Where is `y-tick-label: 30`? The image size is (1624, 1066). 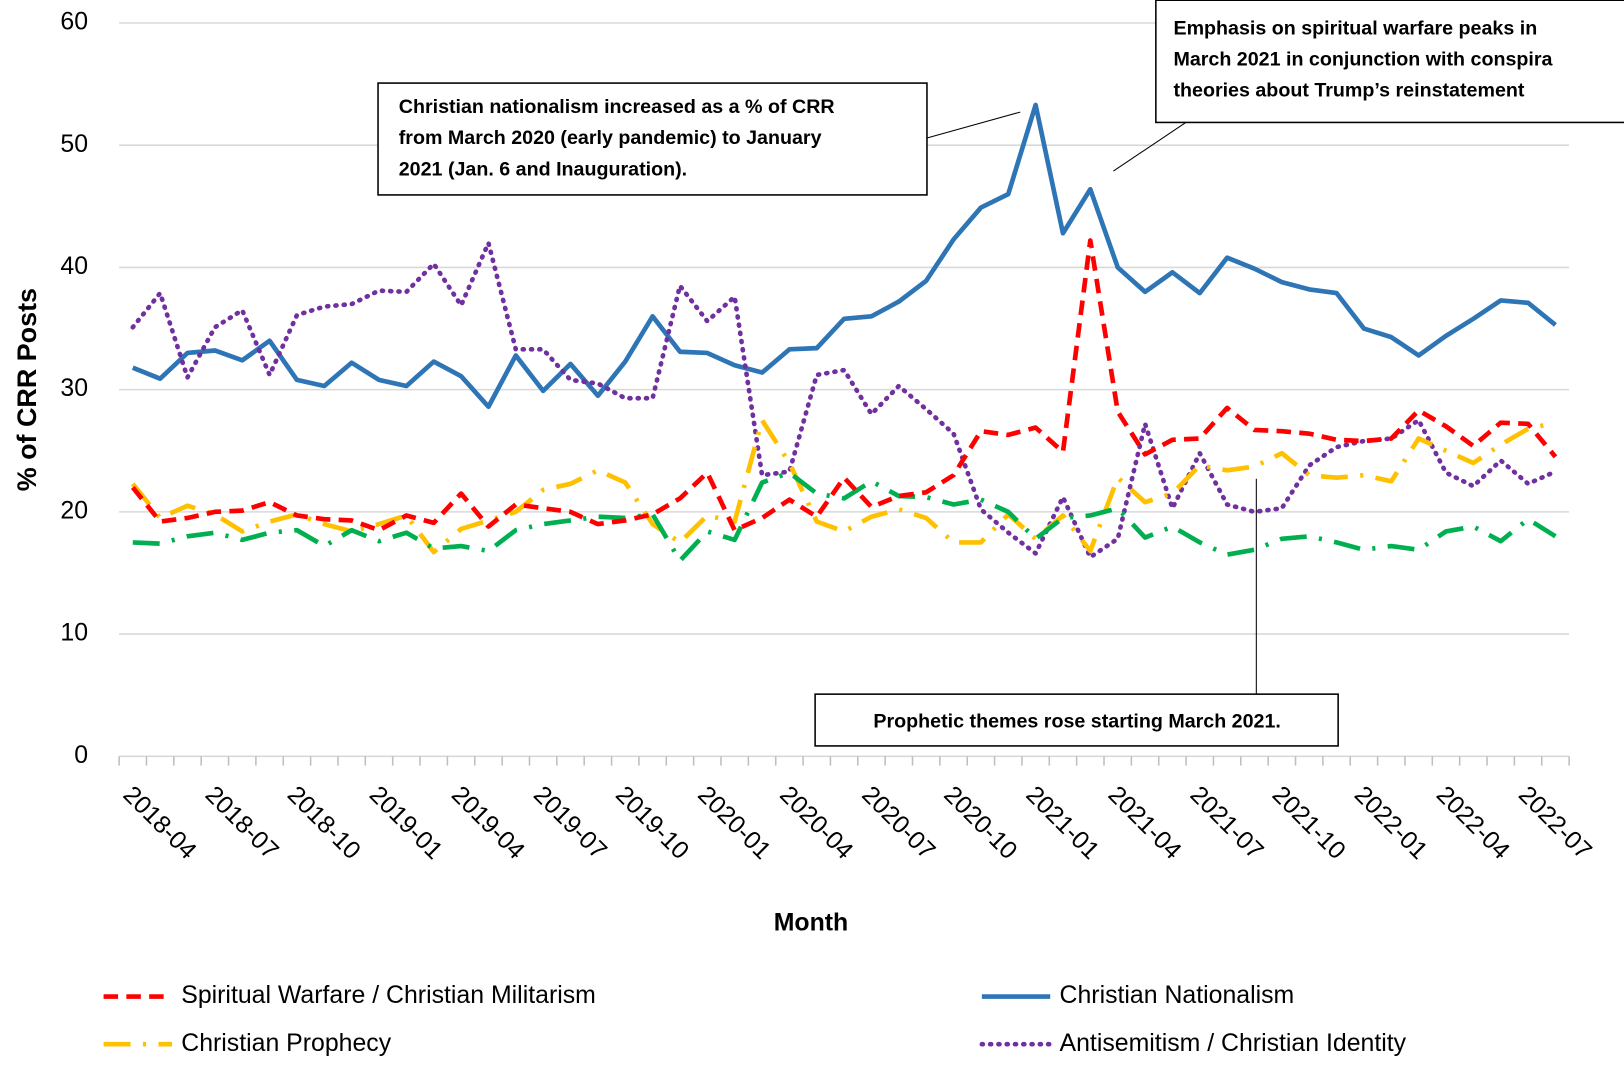 y-tick-label: 30 is located at coordinates (74, 388).